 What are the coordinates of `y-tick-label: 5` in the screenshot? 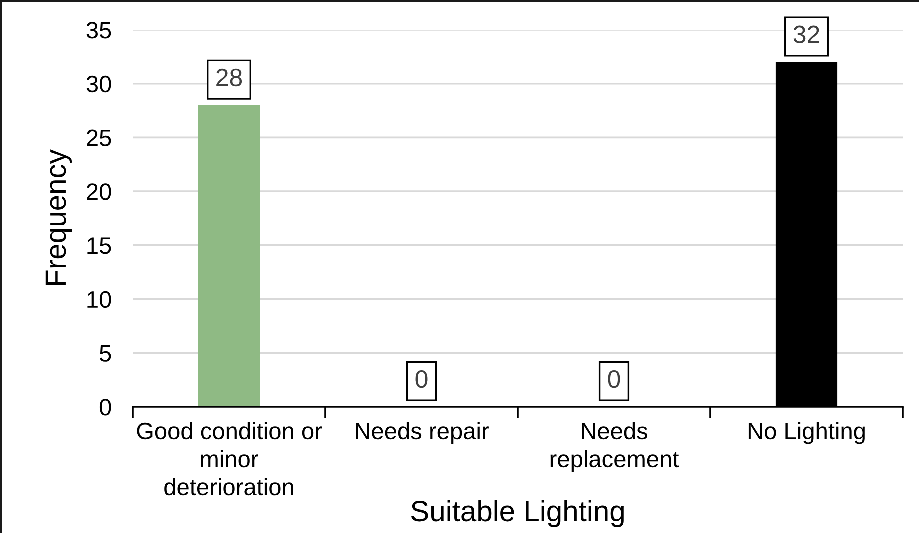 It's located at (106, 353).